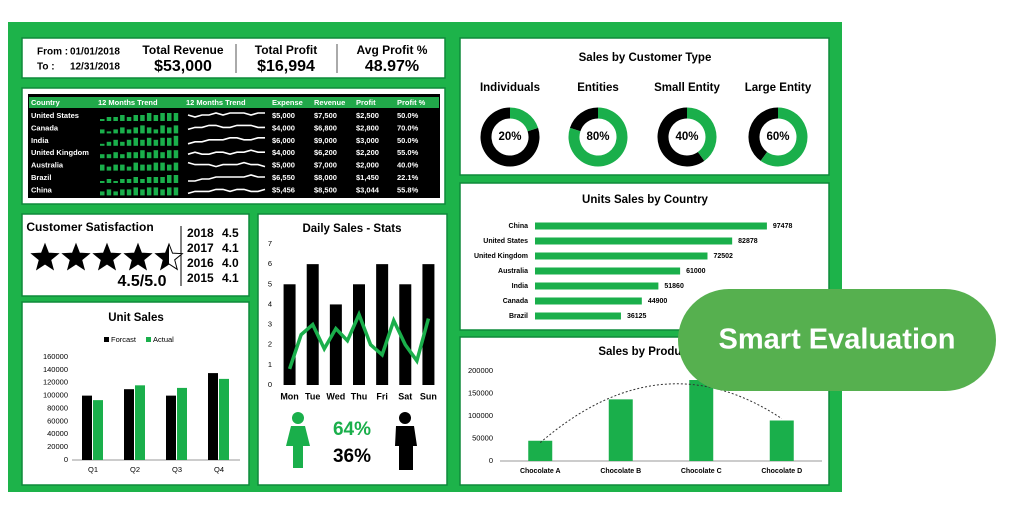 The width and height of the screenshot is (1024, 531). I want to click on x-tick-label: Chocolate B, so click(620, 471).